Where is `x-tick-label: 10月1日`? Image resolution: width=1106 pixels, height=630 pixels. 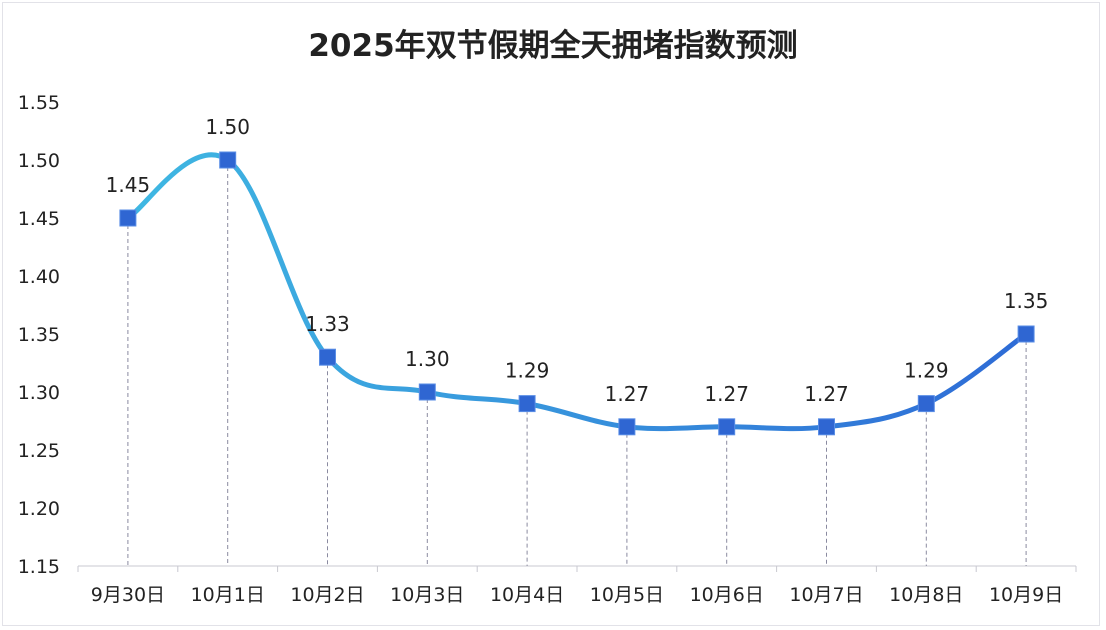
x-tick-label: 10月1日 is located at coordinates (228, 595).